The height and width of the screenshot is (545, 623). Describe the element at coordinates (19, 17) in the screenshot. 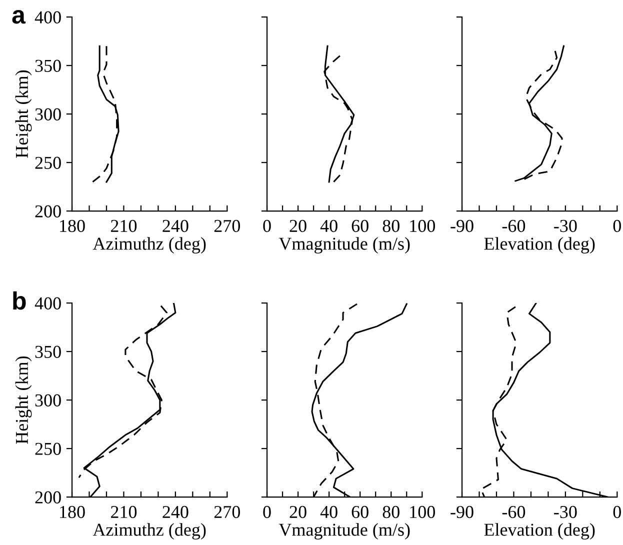

I see `chart-title: a` at that location.